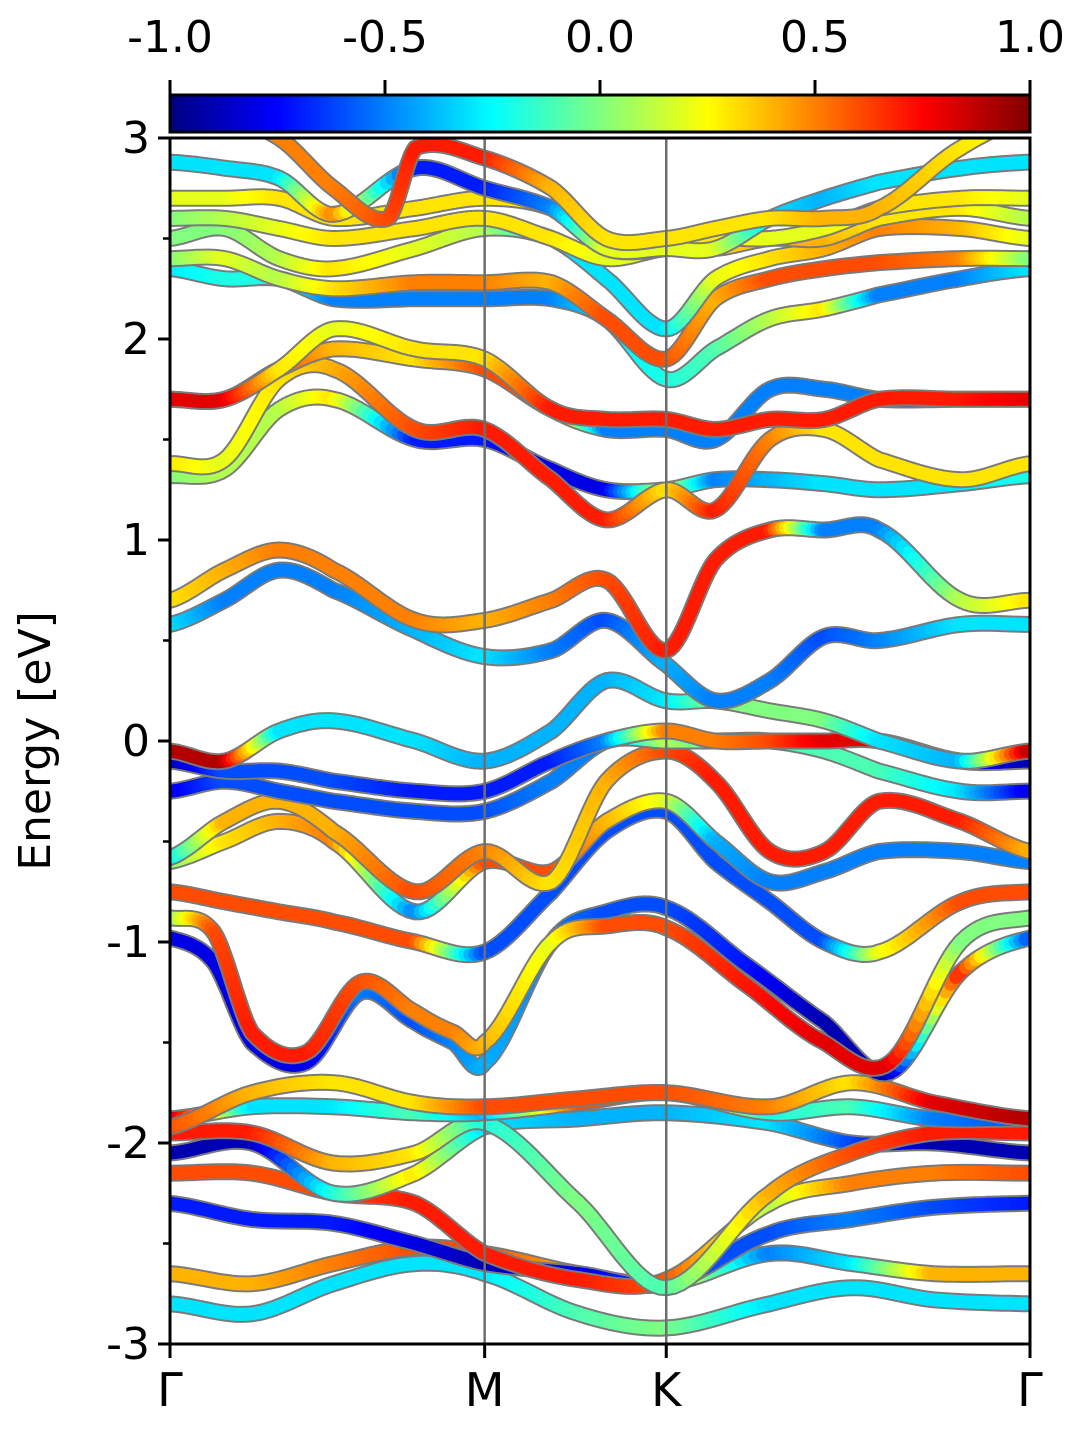 The height and width of the screenshot is (1440, 1080). I want to click on colorbar-tick-label: -1.0, so click(170, 37).